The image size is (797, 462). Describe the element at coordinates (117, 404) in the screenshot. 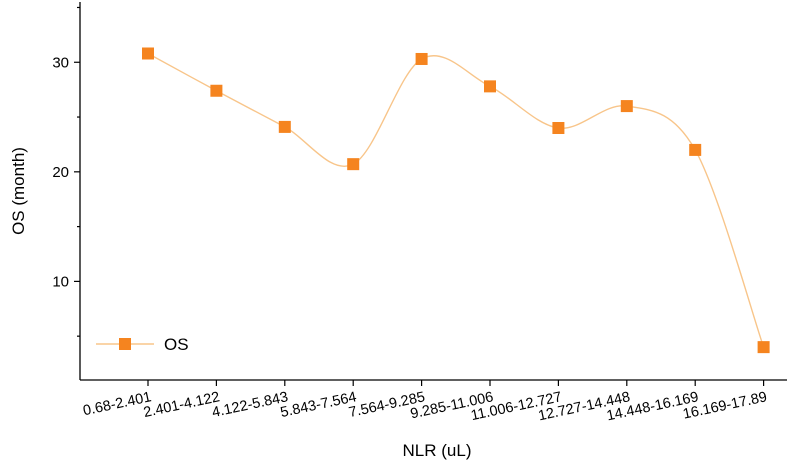

I see `x-tick-label: 0.68-2.401` at that location.